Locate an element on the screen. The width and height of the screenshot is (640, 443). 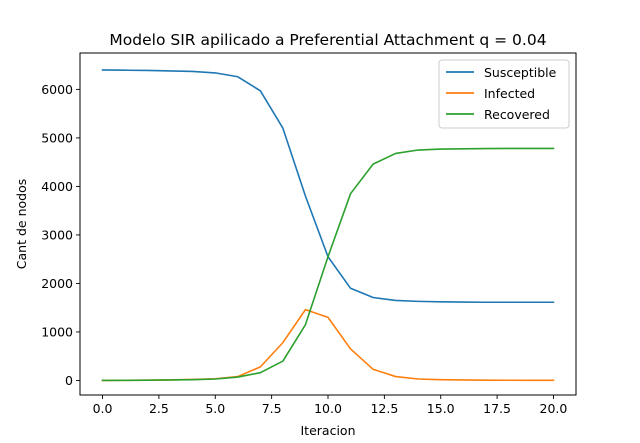
y-tick-label: 6000 is located at coordinates (57, 89).